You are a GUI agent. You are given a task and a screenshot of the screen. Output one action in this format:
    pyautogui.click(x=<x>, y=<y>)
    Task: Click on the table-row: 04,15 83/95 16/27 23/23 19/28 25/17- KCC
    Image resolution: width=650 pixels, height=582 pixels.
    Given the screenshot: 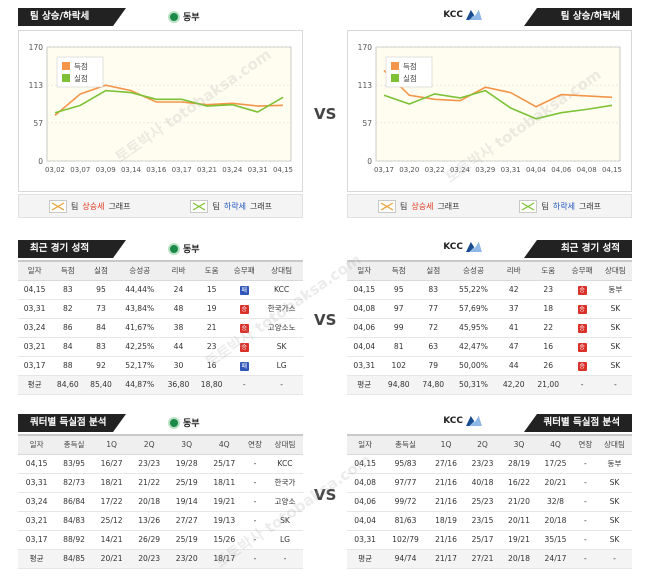 What is the action you would take?
    pyautogui.click(x=160, y=464)
    